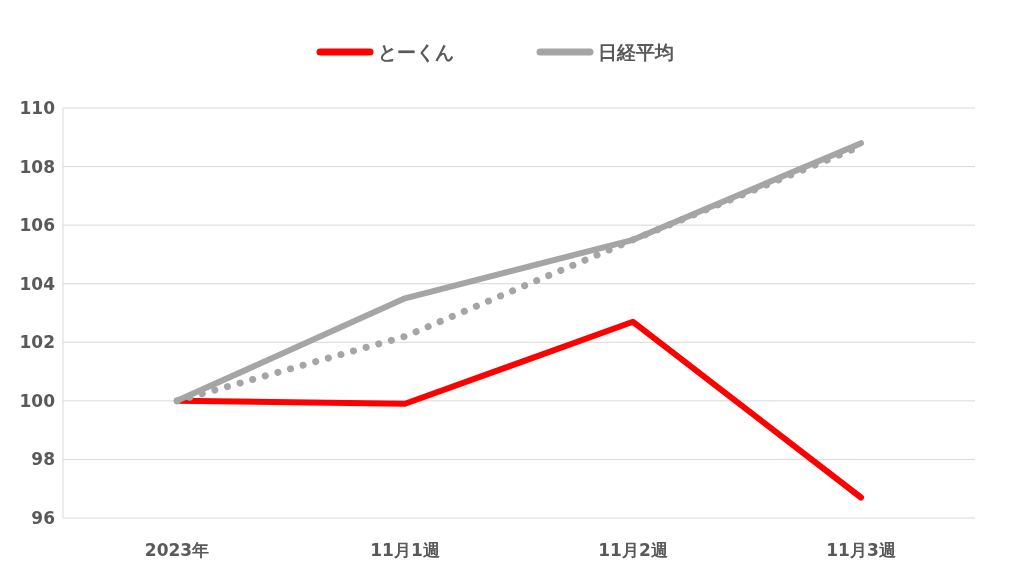 The width and height of the screenshot is (1024, 576). I want to click on y-tick-label: 98, so click(43, 459).